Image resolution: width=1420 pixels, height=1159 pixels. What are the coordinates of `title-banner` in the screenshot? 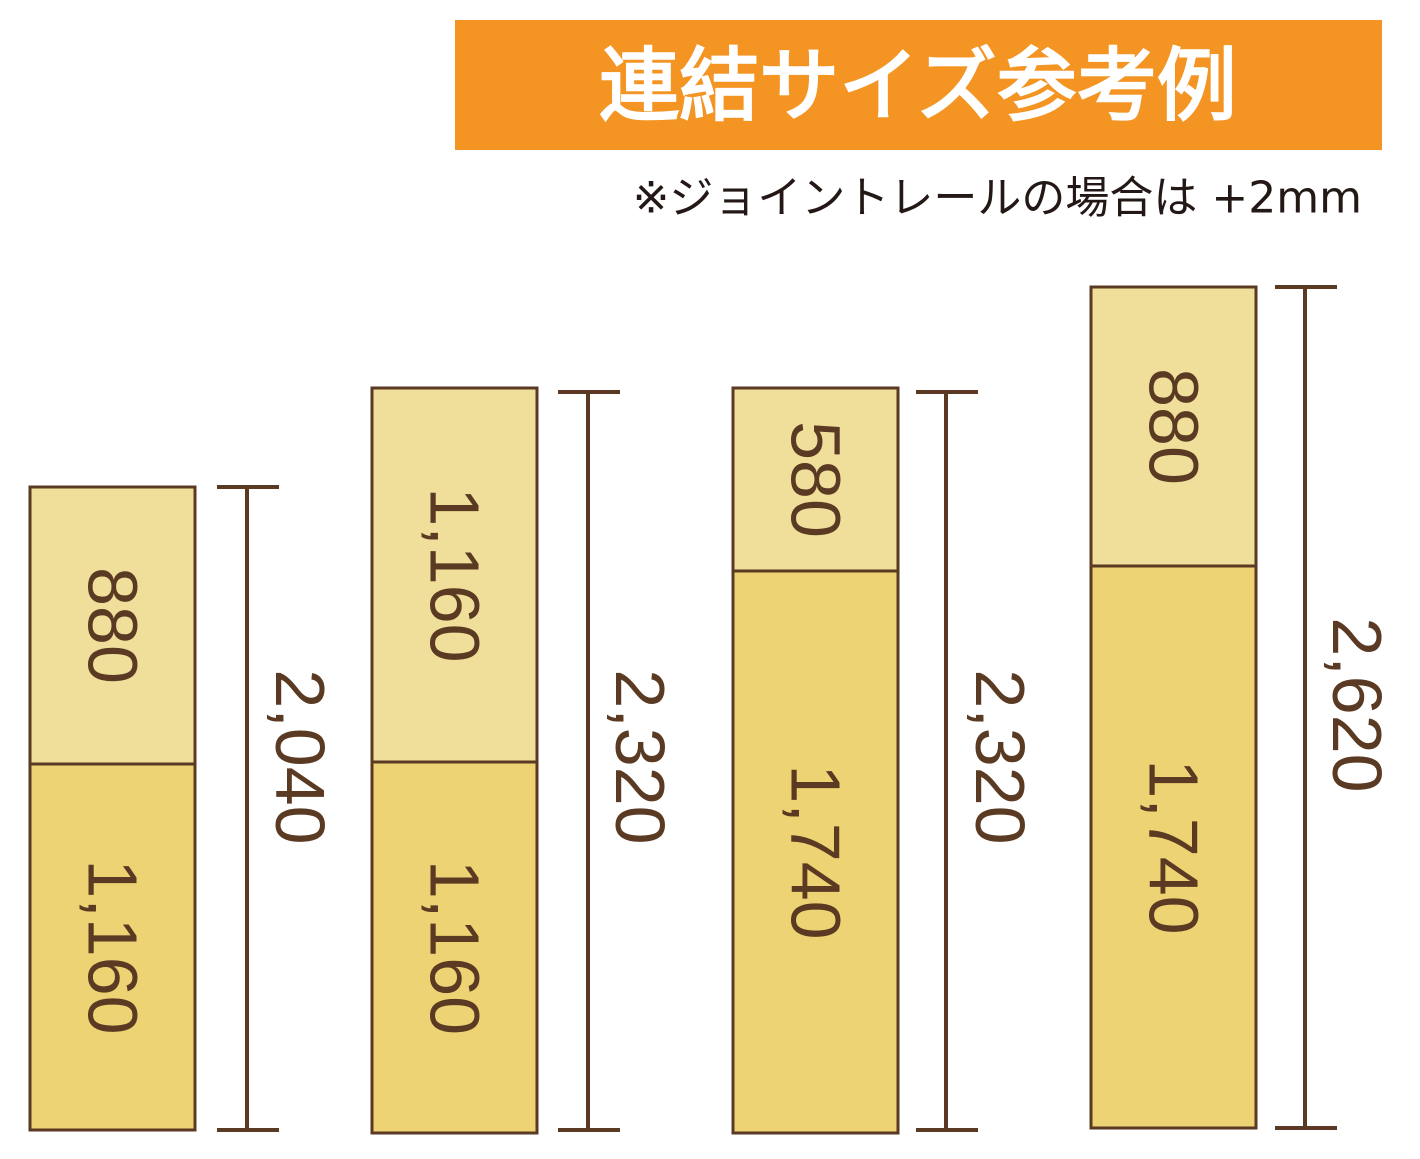 It's located at (918, 85).